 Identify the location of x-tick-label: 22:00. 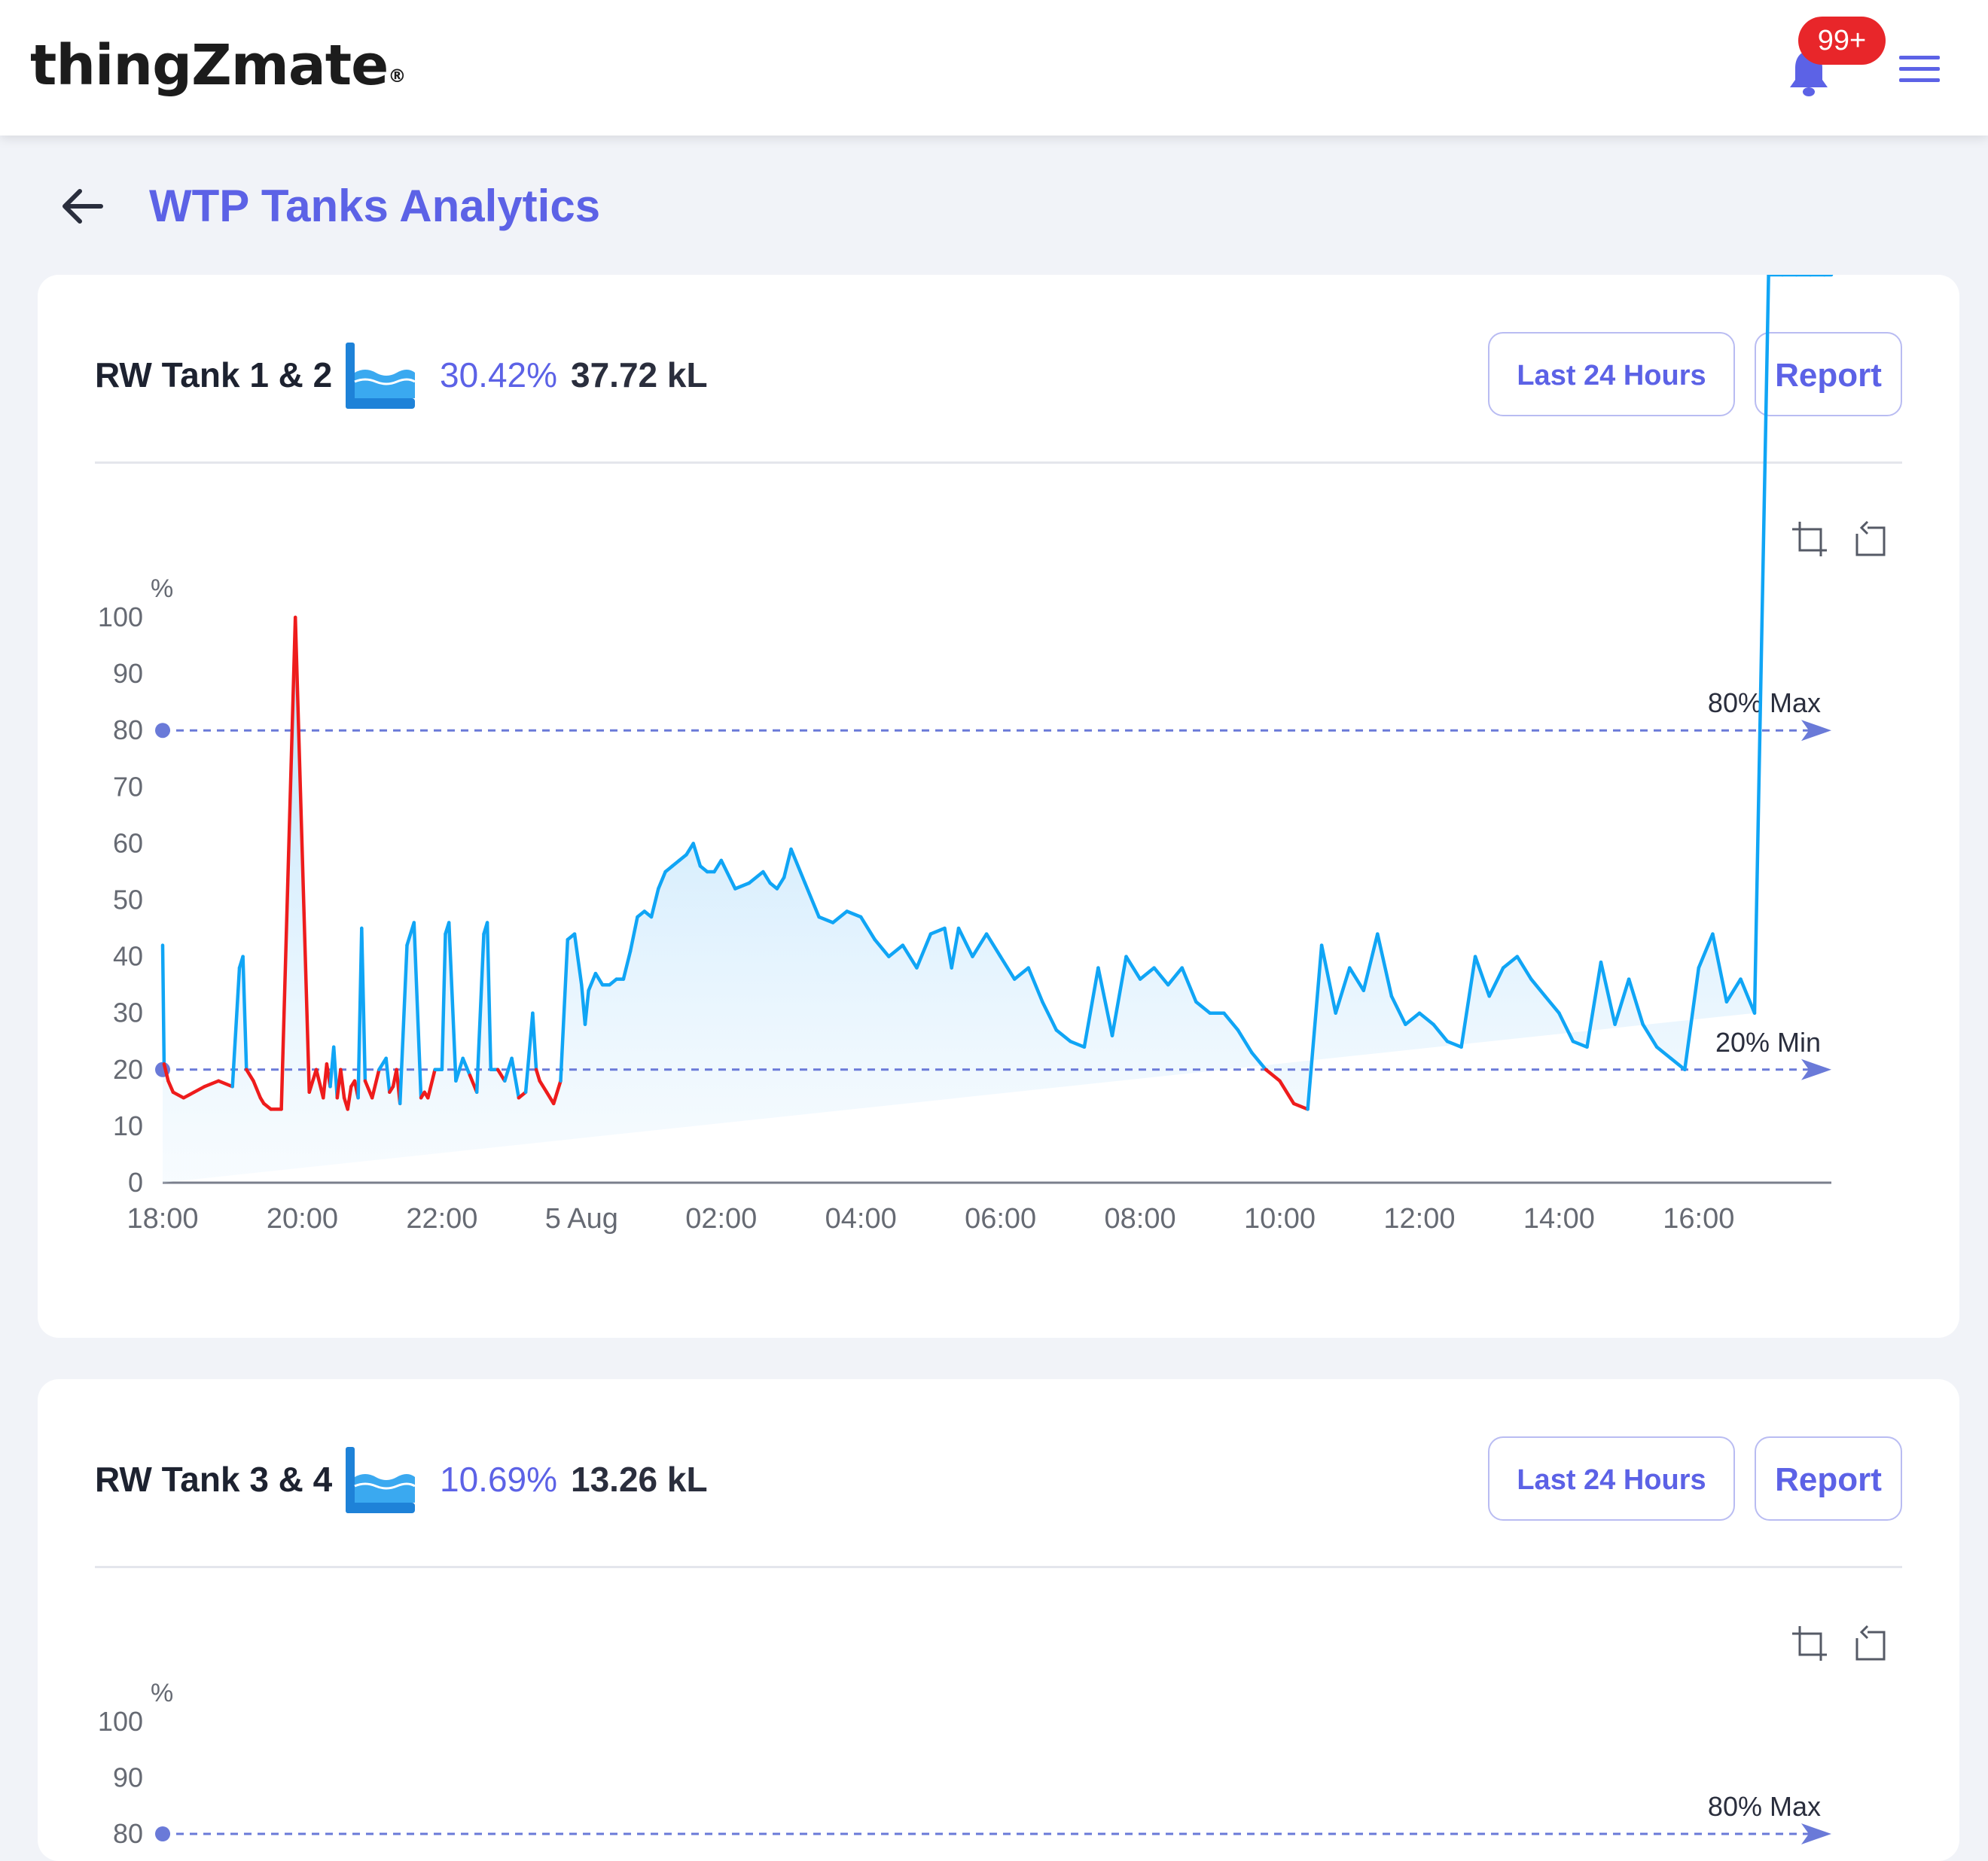
(441, 1219).